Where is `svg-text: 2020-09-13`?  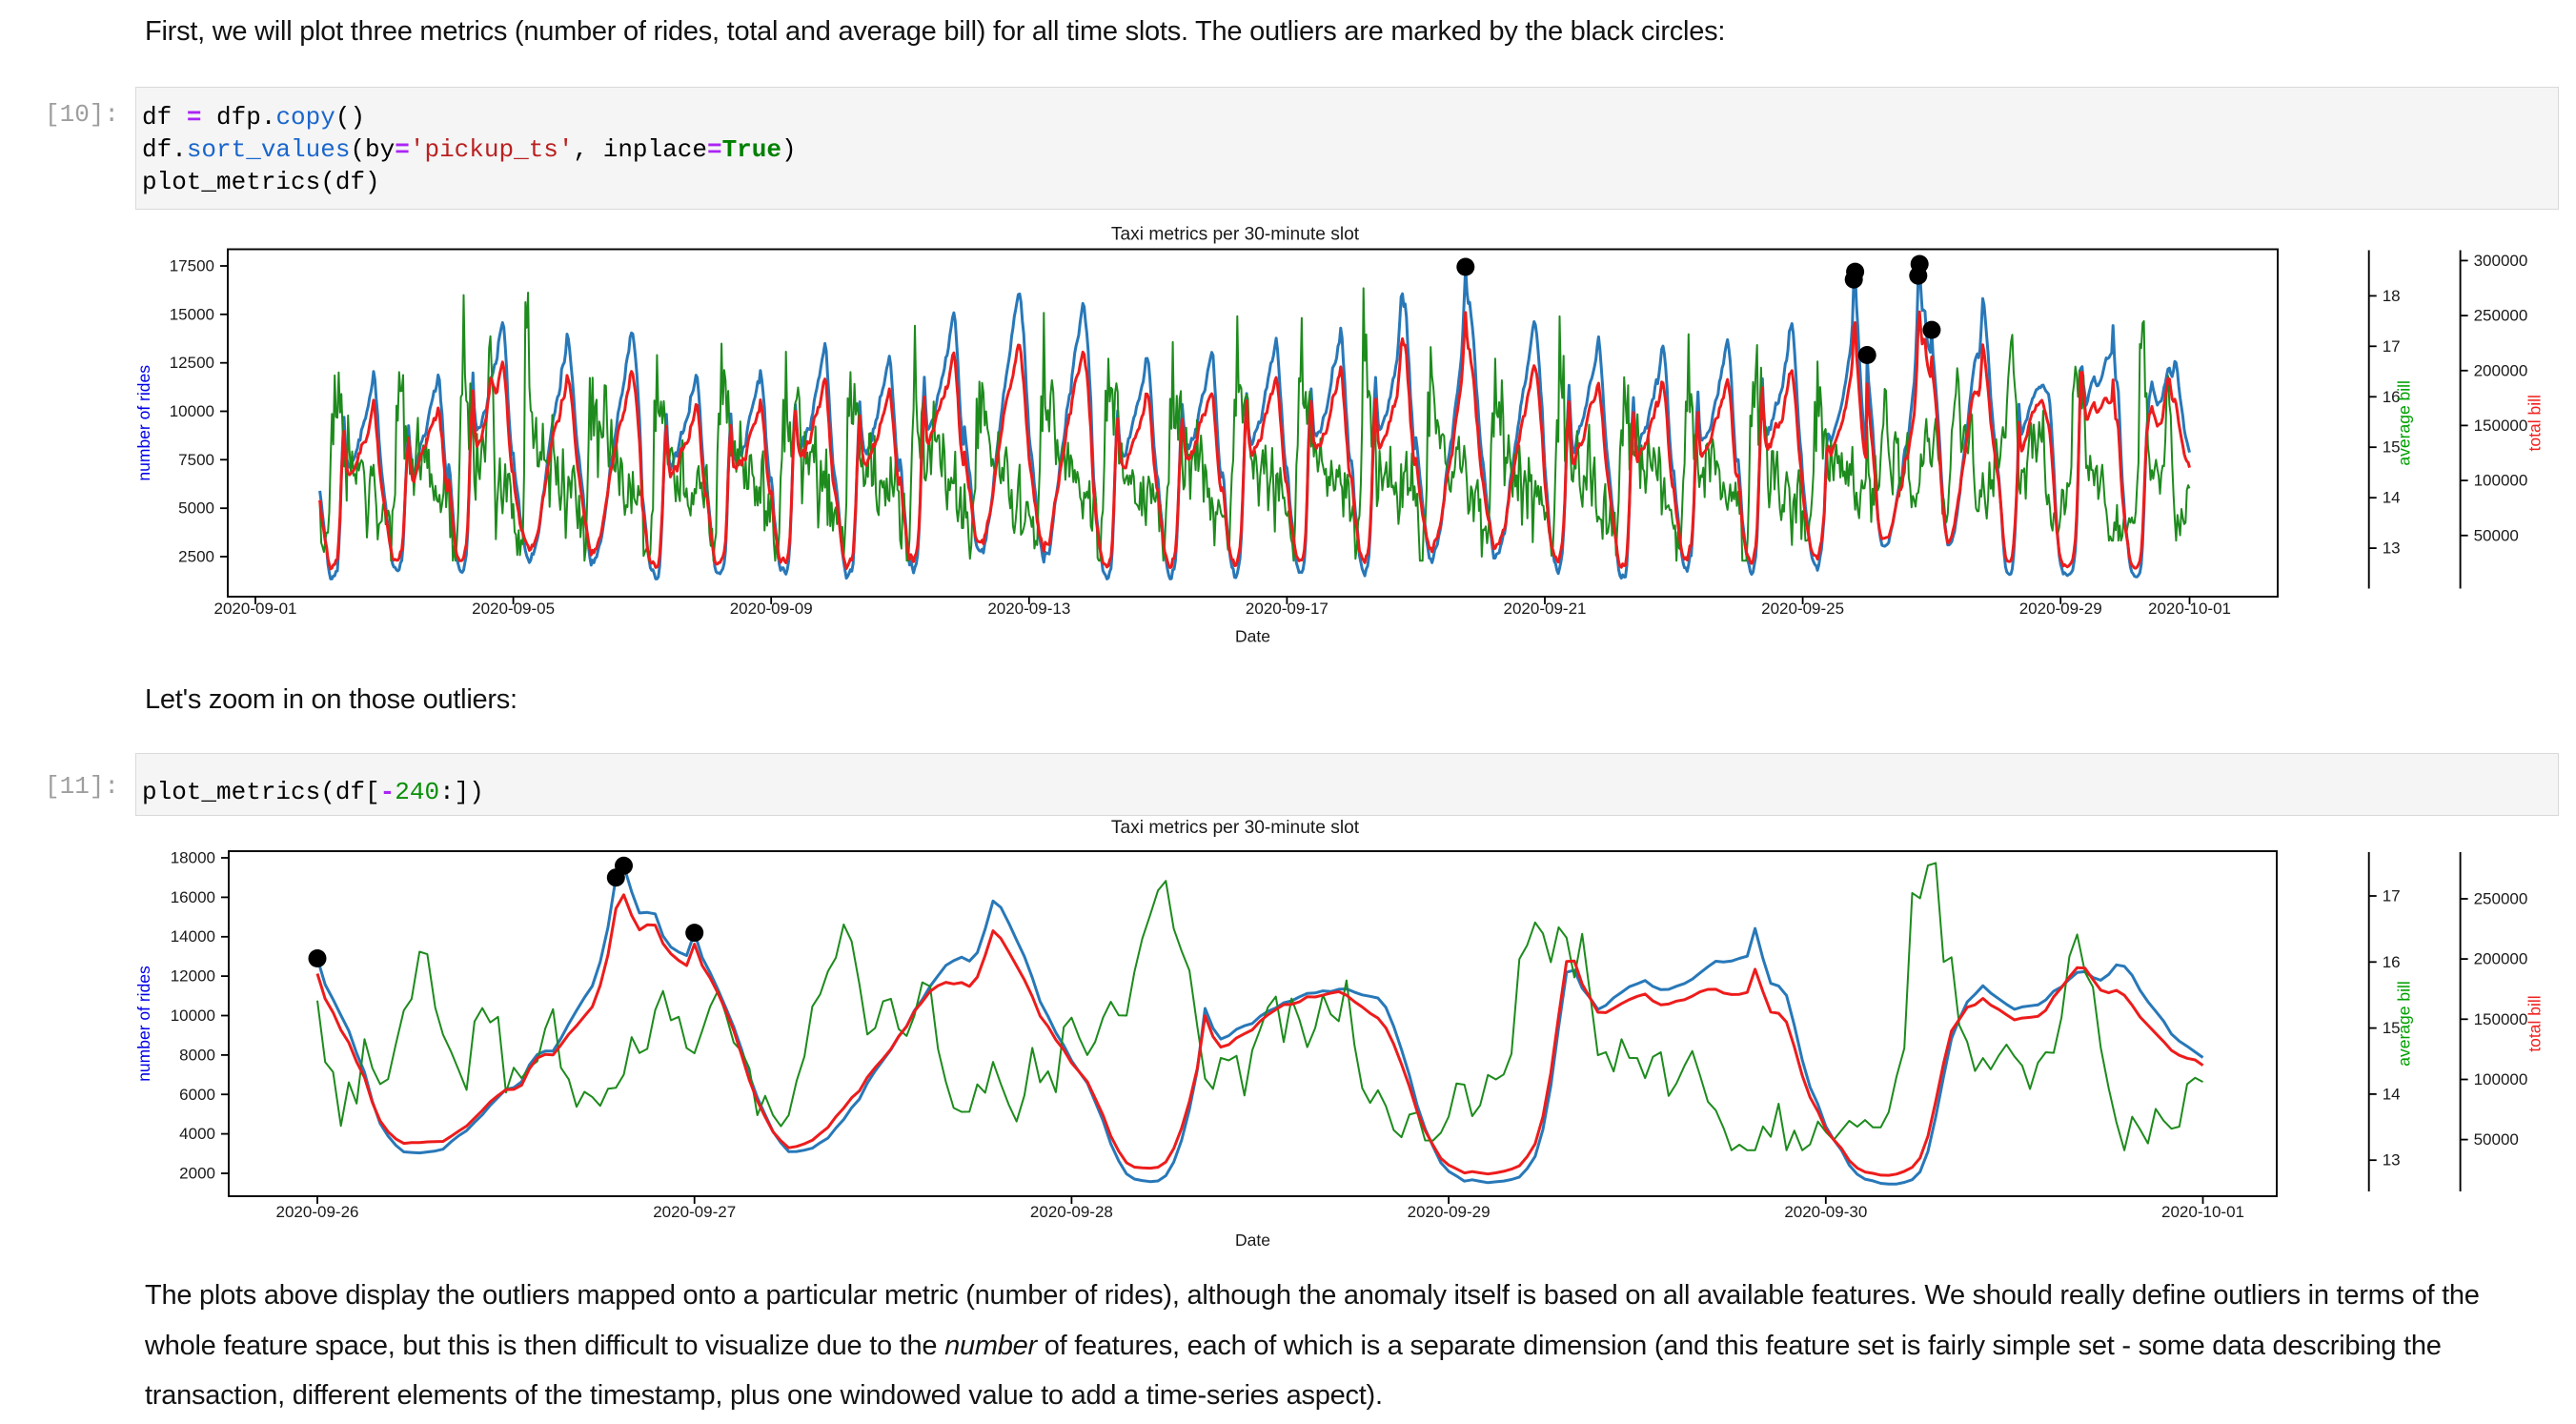 svg-text: 2020-09-13 is located at coordinates (1029, 609).